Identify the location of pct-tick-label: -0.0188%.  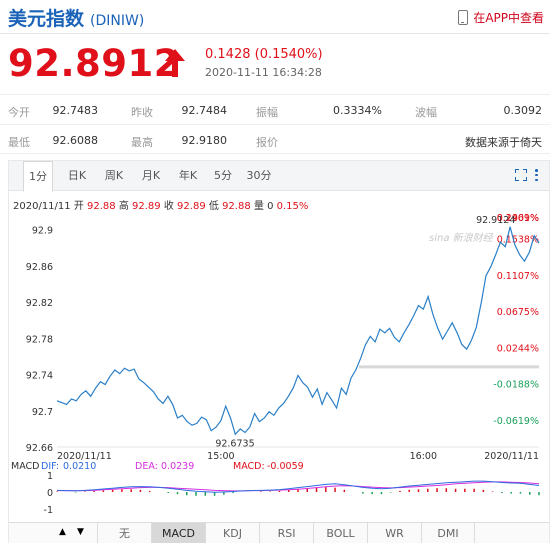
(516, 385).